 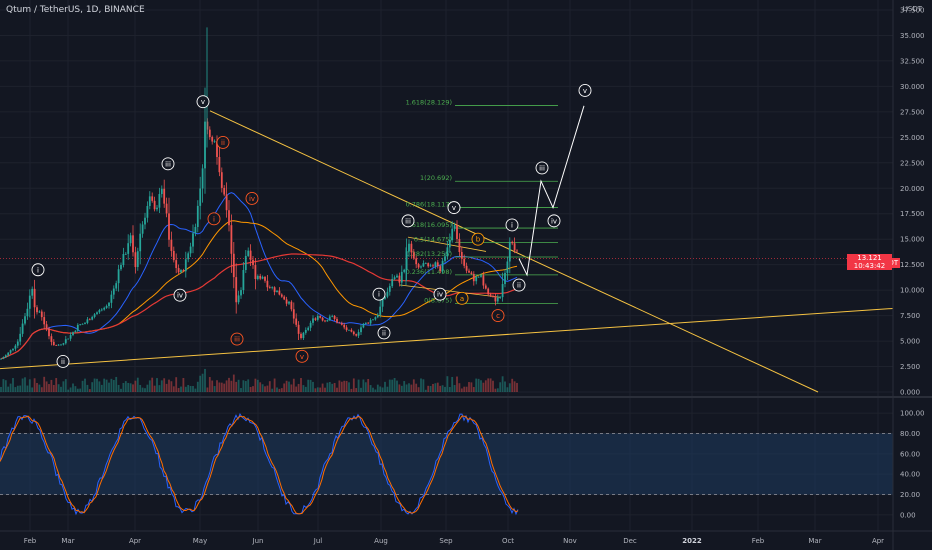 I want to click on stochastic-axis: 100.00 80.00 60.00 40.00 20.00 0.00, so click(x=912, y=465).